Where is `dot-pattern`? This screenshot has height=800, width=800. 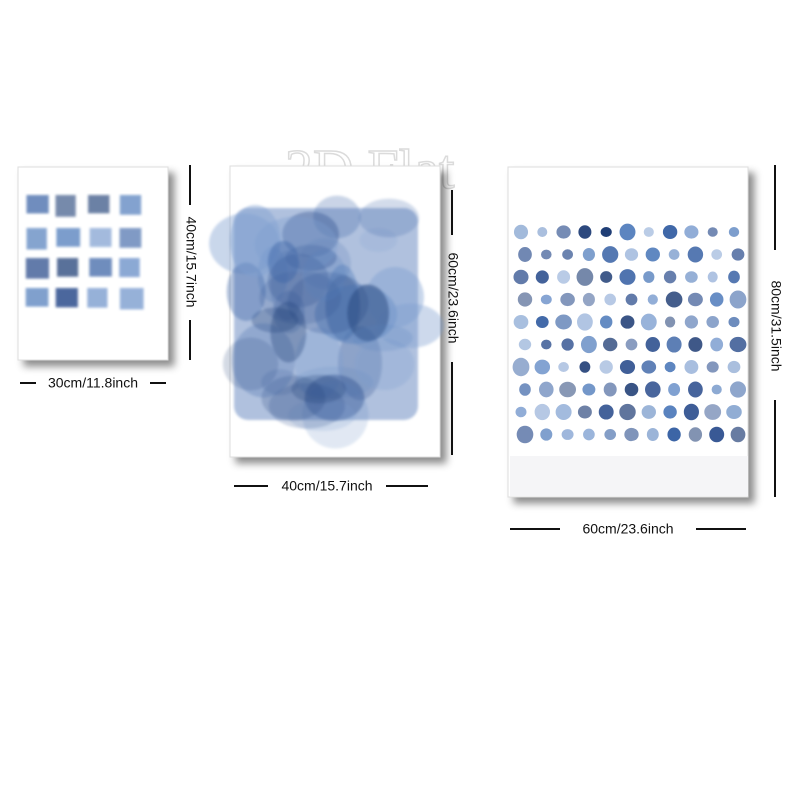 dot-pattern is located at coordinates (629, 333).